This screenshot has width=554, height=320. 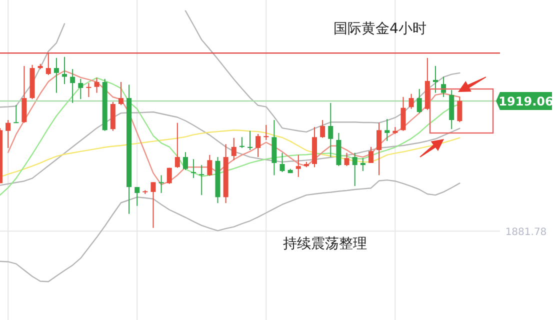 What do you see at coordinates (526, 101) in the screenshot?
I see `y-tick-label: 1919.06` at bounding box center [526, 101].